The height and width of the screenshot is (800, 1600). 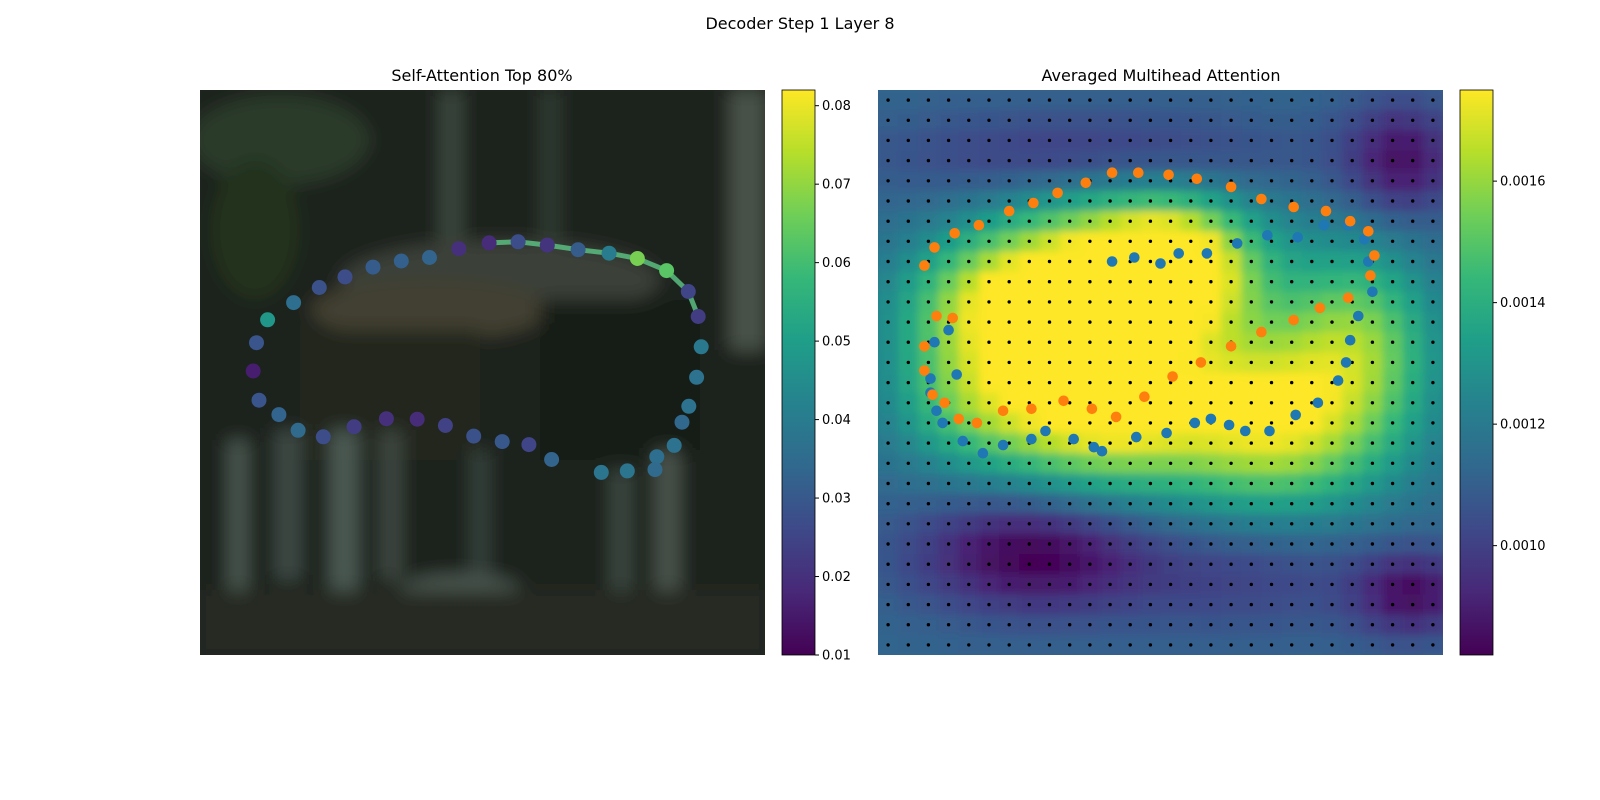 I want to click on colorbar-tick-label: 0.07, so click(x=836, y=185).